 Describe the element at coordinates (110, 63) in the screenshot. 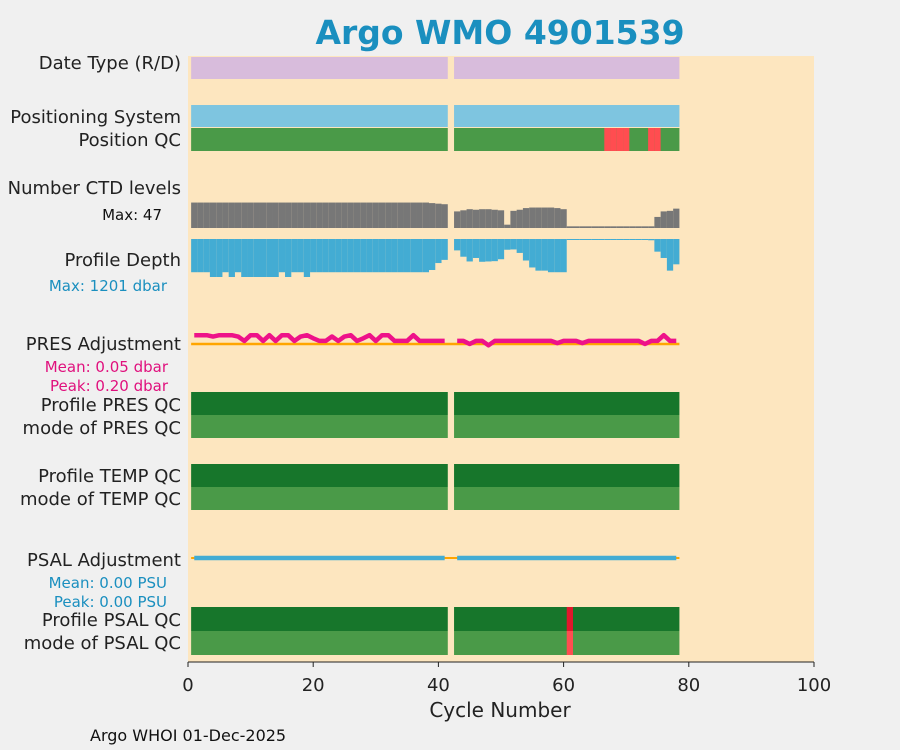

I see `label-date-type: Date Type (R/D)` at that location.